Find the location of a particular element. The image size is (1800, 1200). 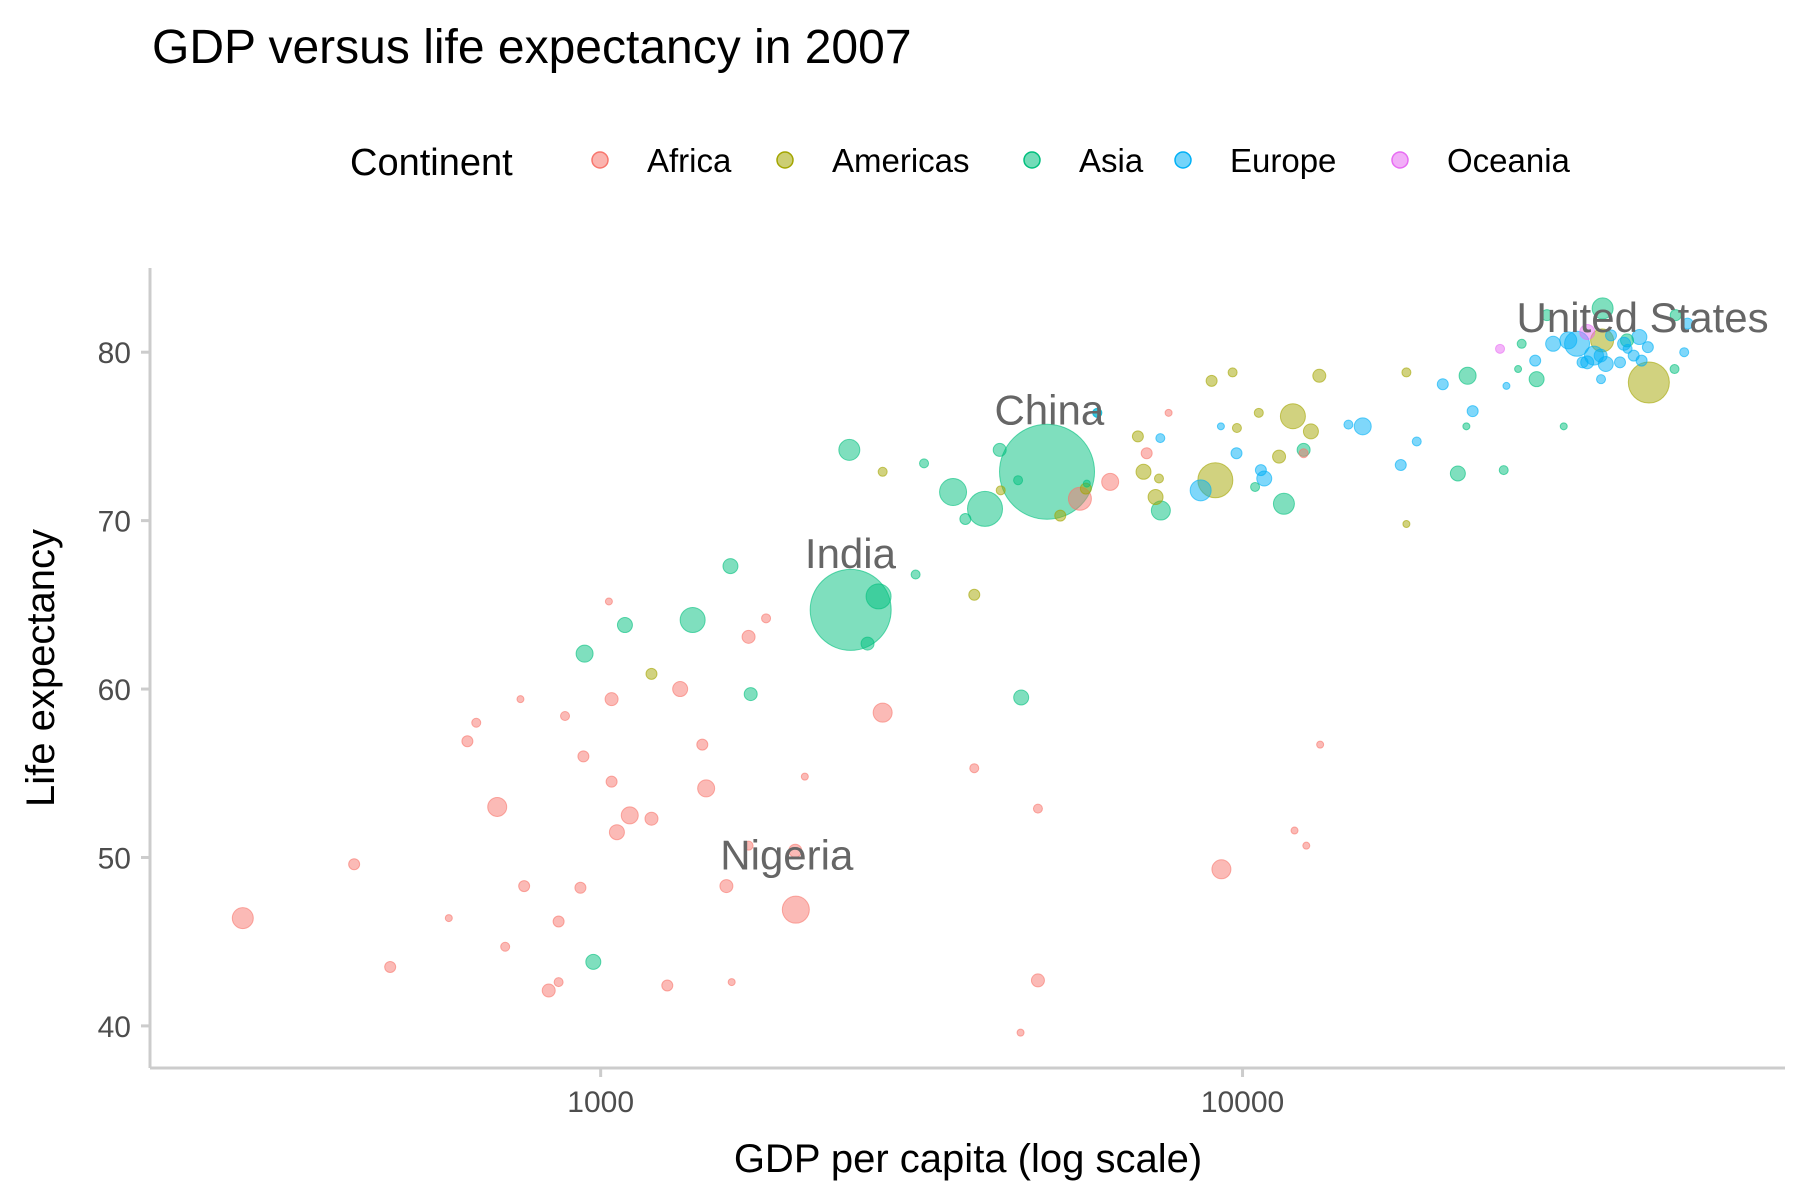

annotation-china: China is located at coordinates (1049, 410).